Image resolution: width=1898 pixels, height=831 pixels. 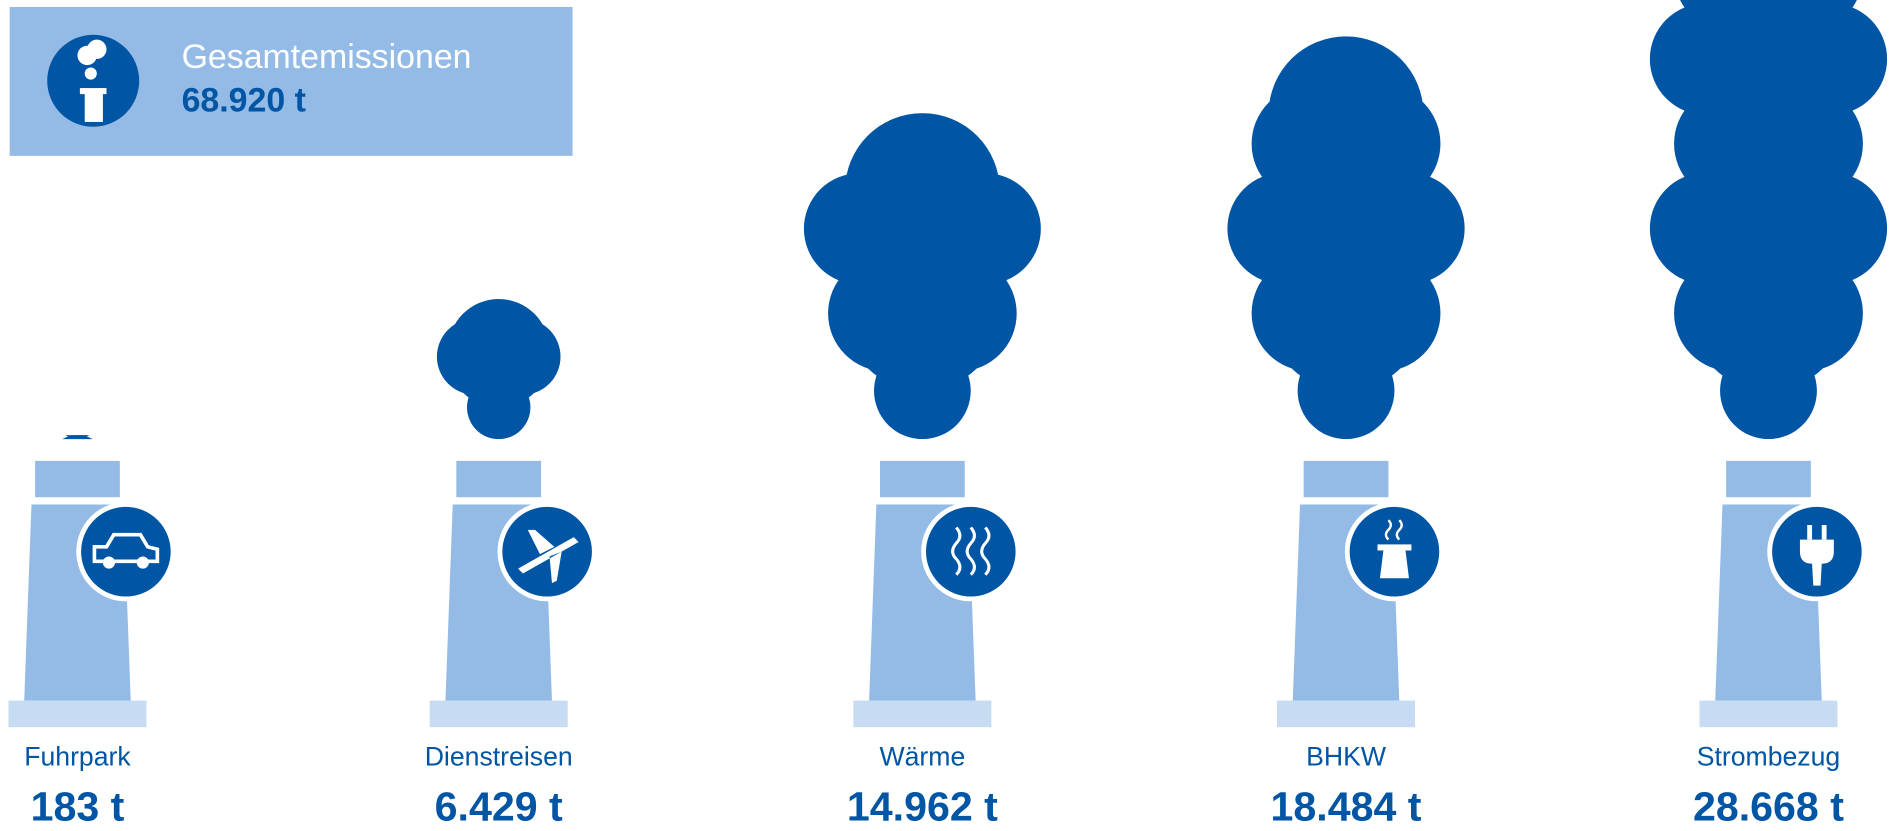 I want to click on value-label: 18.484 t, so click(x=1346, y=806).